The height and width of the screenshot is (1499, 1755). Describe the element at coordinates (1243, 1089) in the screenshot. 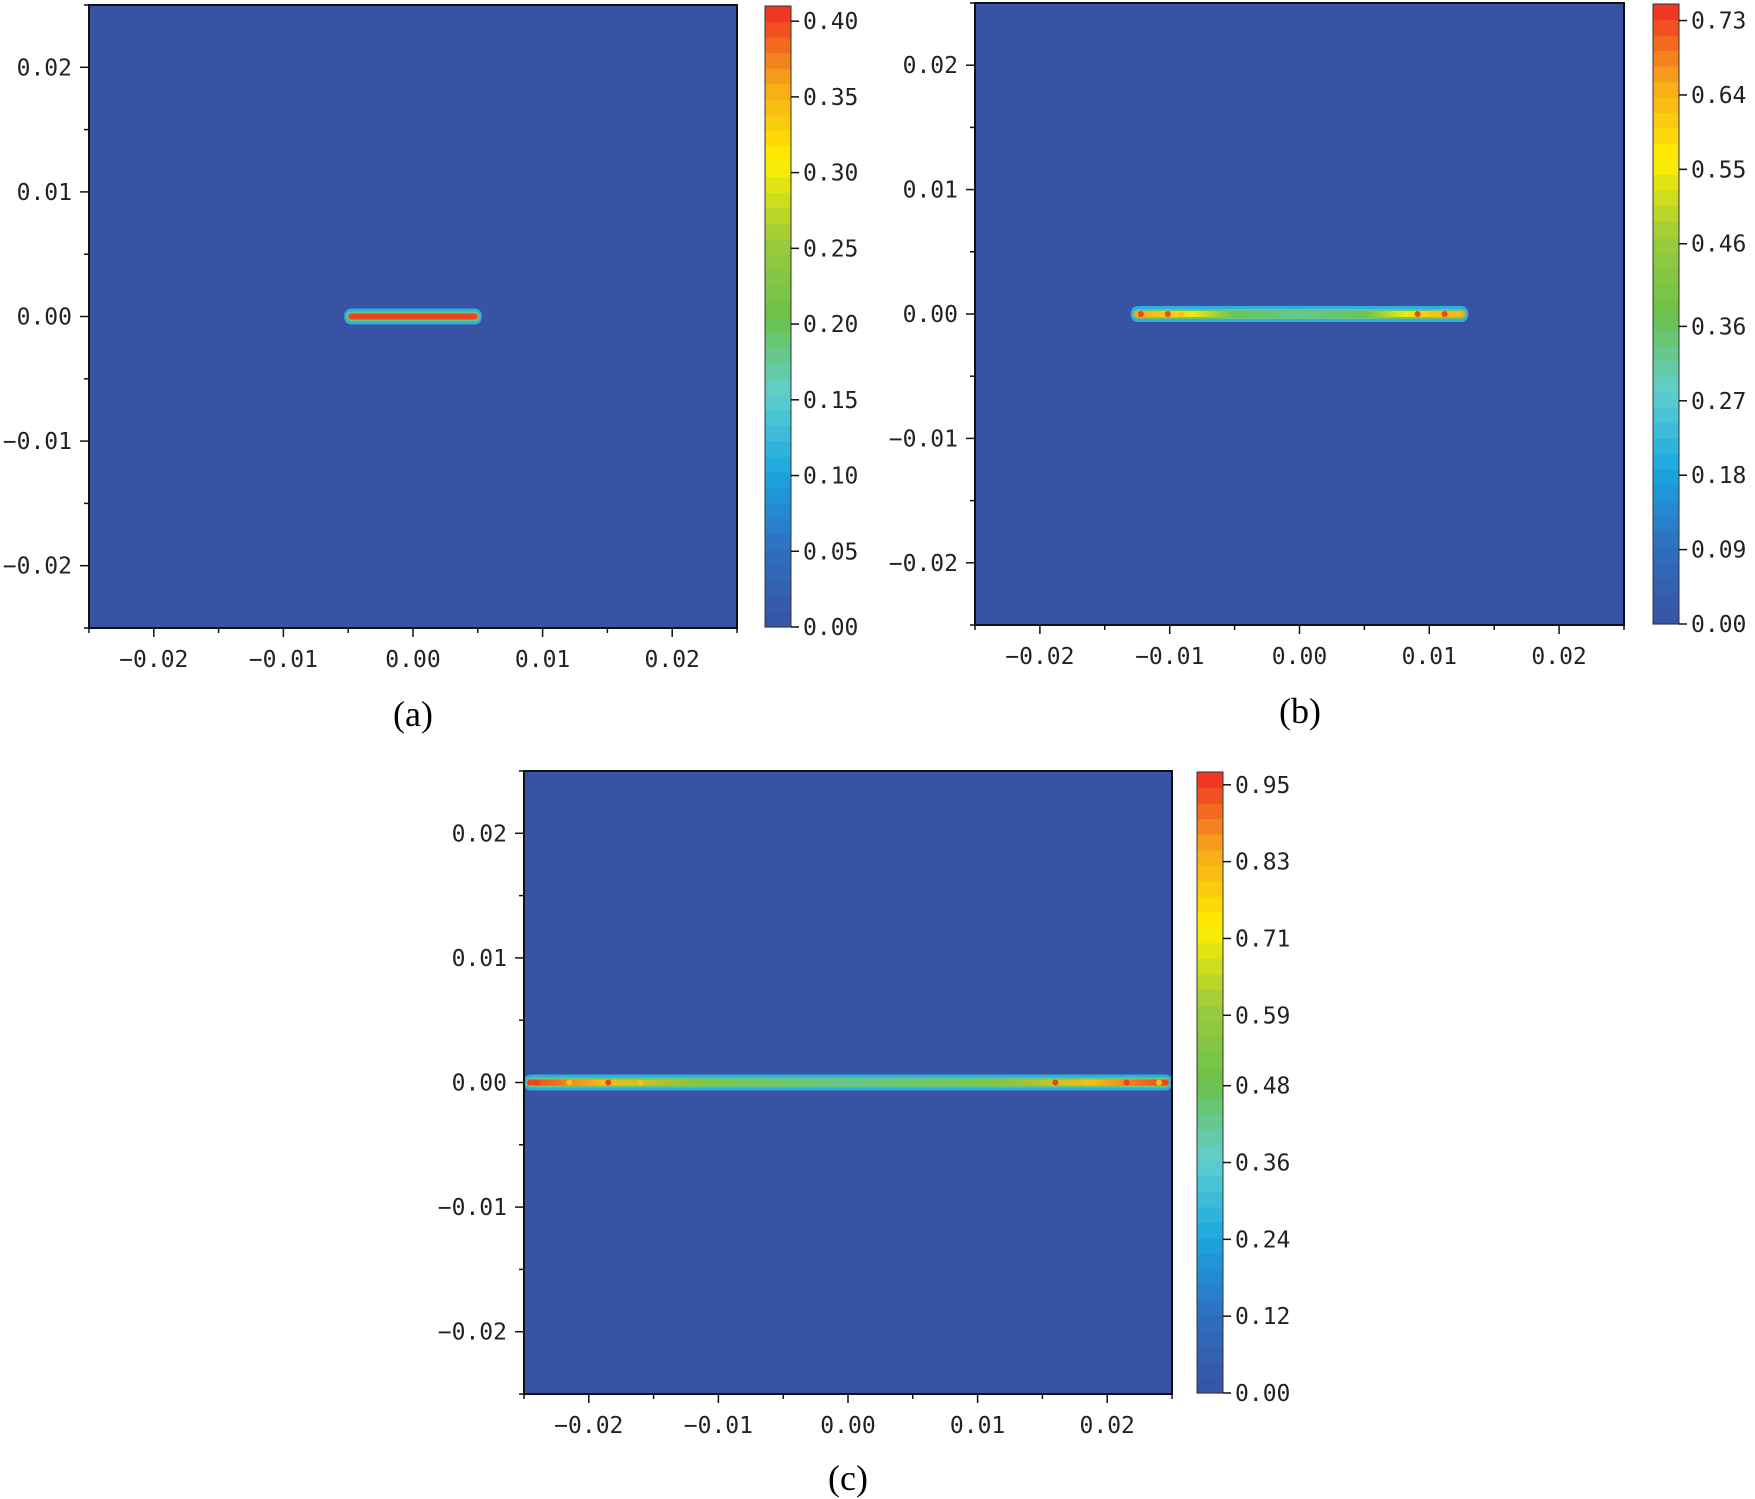

I see `colorbar: 0.95 0.83 0.71 0.59 0.48 0.36 0.24 0.12 0.00` at that location.